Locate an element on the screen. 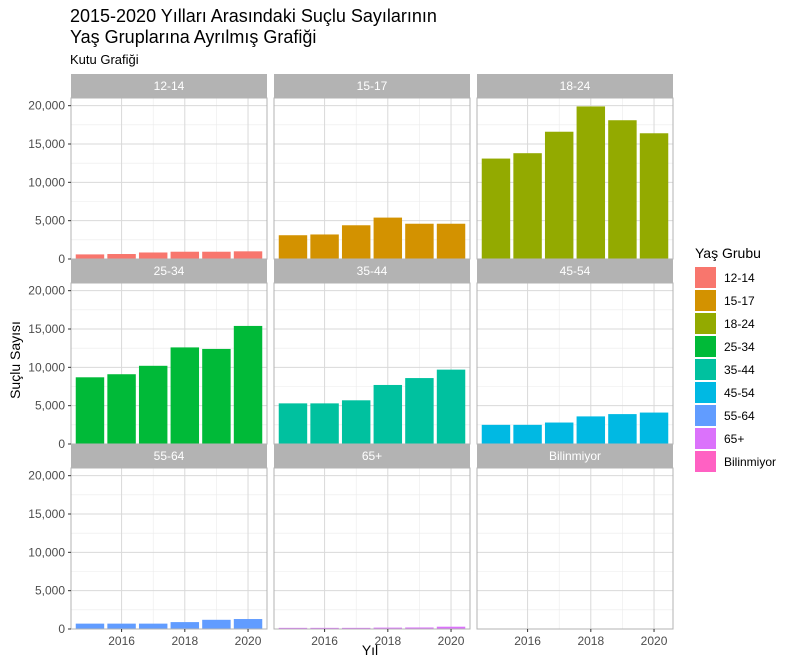 The width and height of the screenshot is (793, 670). y-axis-title: Suçlu Sayısı is located at coordinates (15, 360).